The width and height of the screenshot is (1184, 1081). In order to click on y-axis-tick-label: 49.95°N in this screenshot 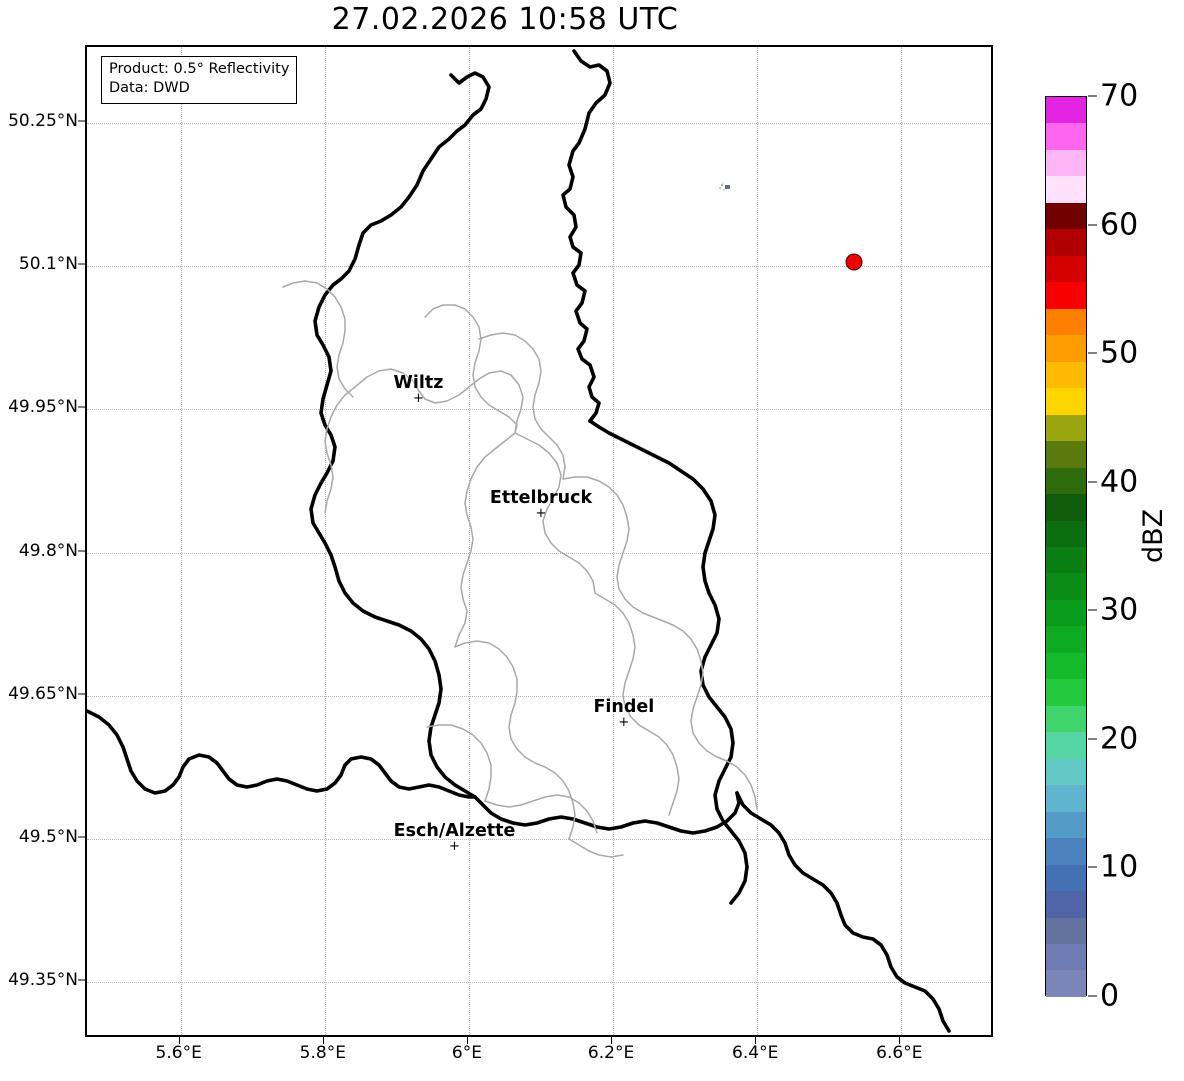, I will do `click(43, 407)`.